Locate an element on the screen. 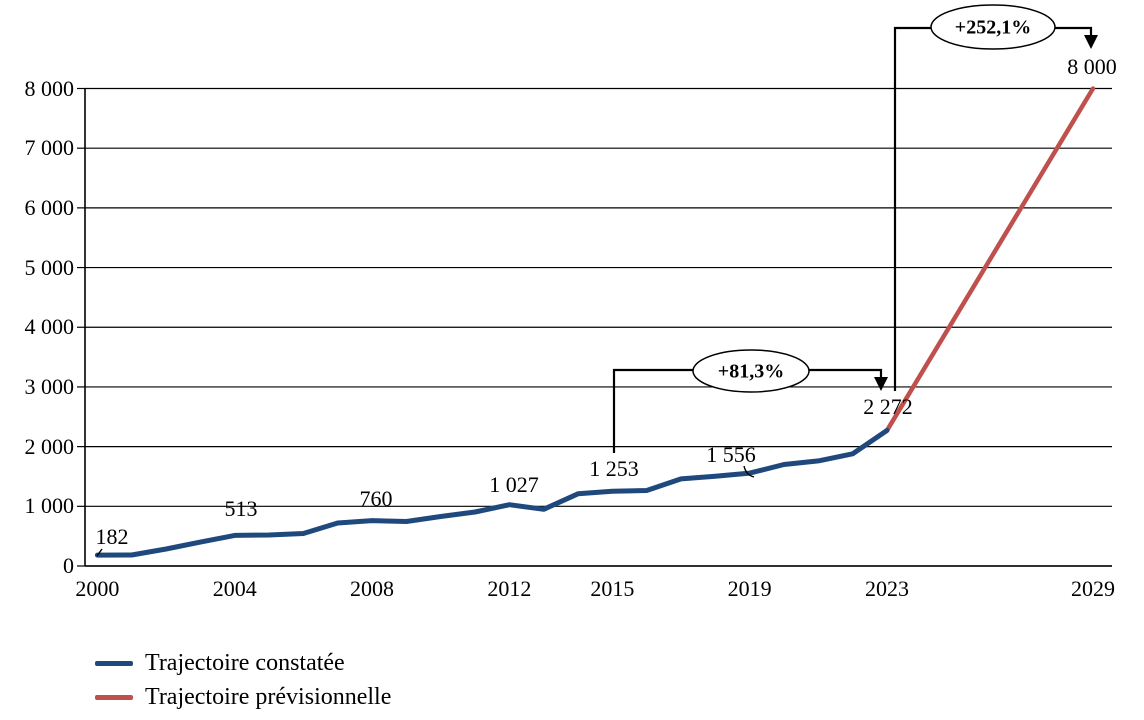 The image size is (1144, 720). y-tick-label: 8 000 is located at coordinates (49, 88).